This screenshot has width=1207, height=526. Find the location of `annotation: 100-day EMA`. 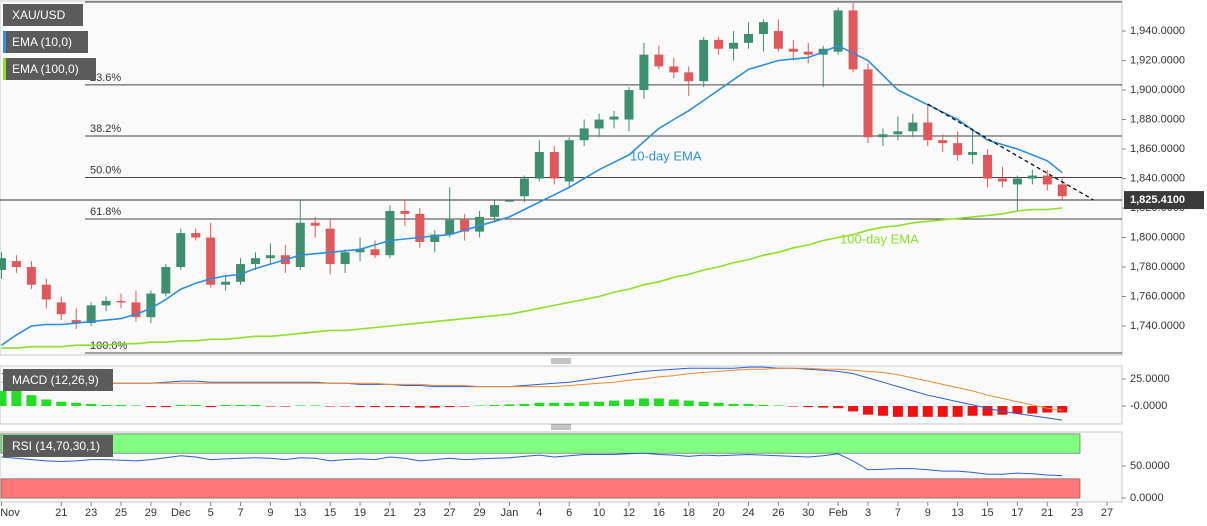

annotation: 100-day EMA is located at coordinates (879, 238).